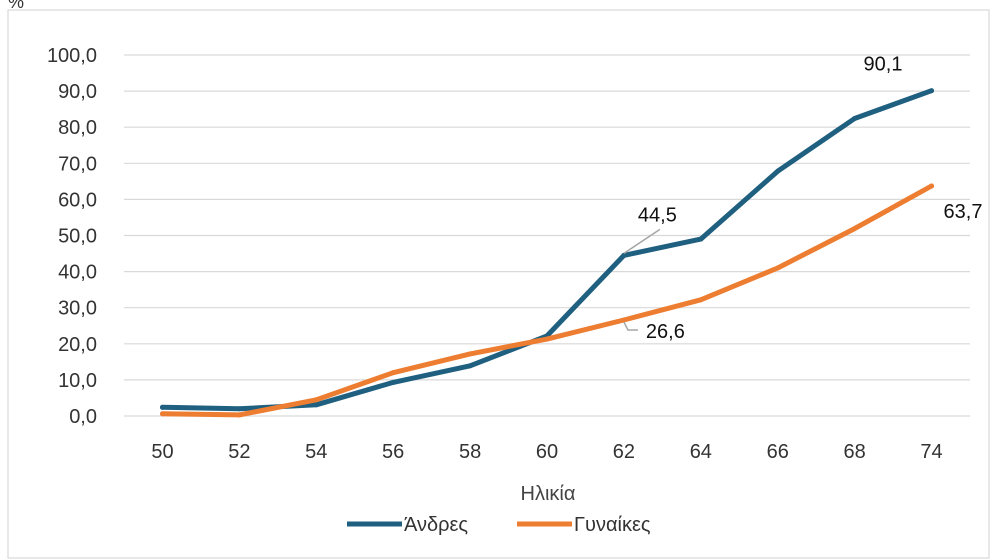 The image size is (991, 560). I want to click on y-tick-label: 0,0, so click(83, 417).